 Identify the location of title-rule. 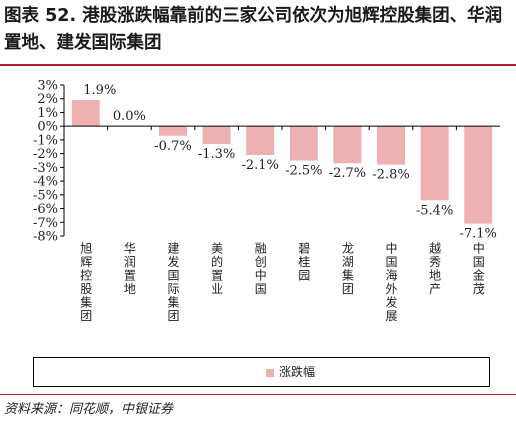
(258, 65).